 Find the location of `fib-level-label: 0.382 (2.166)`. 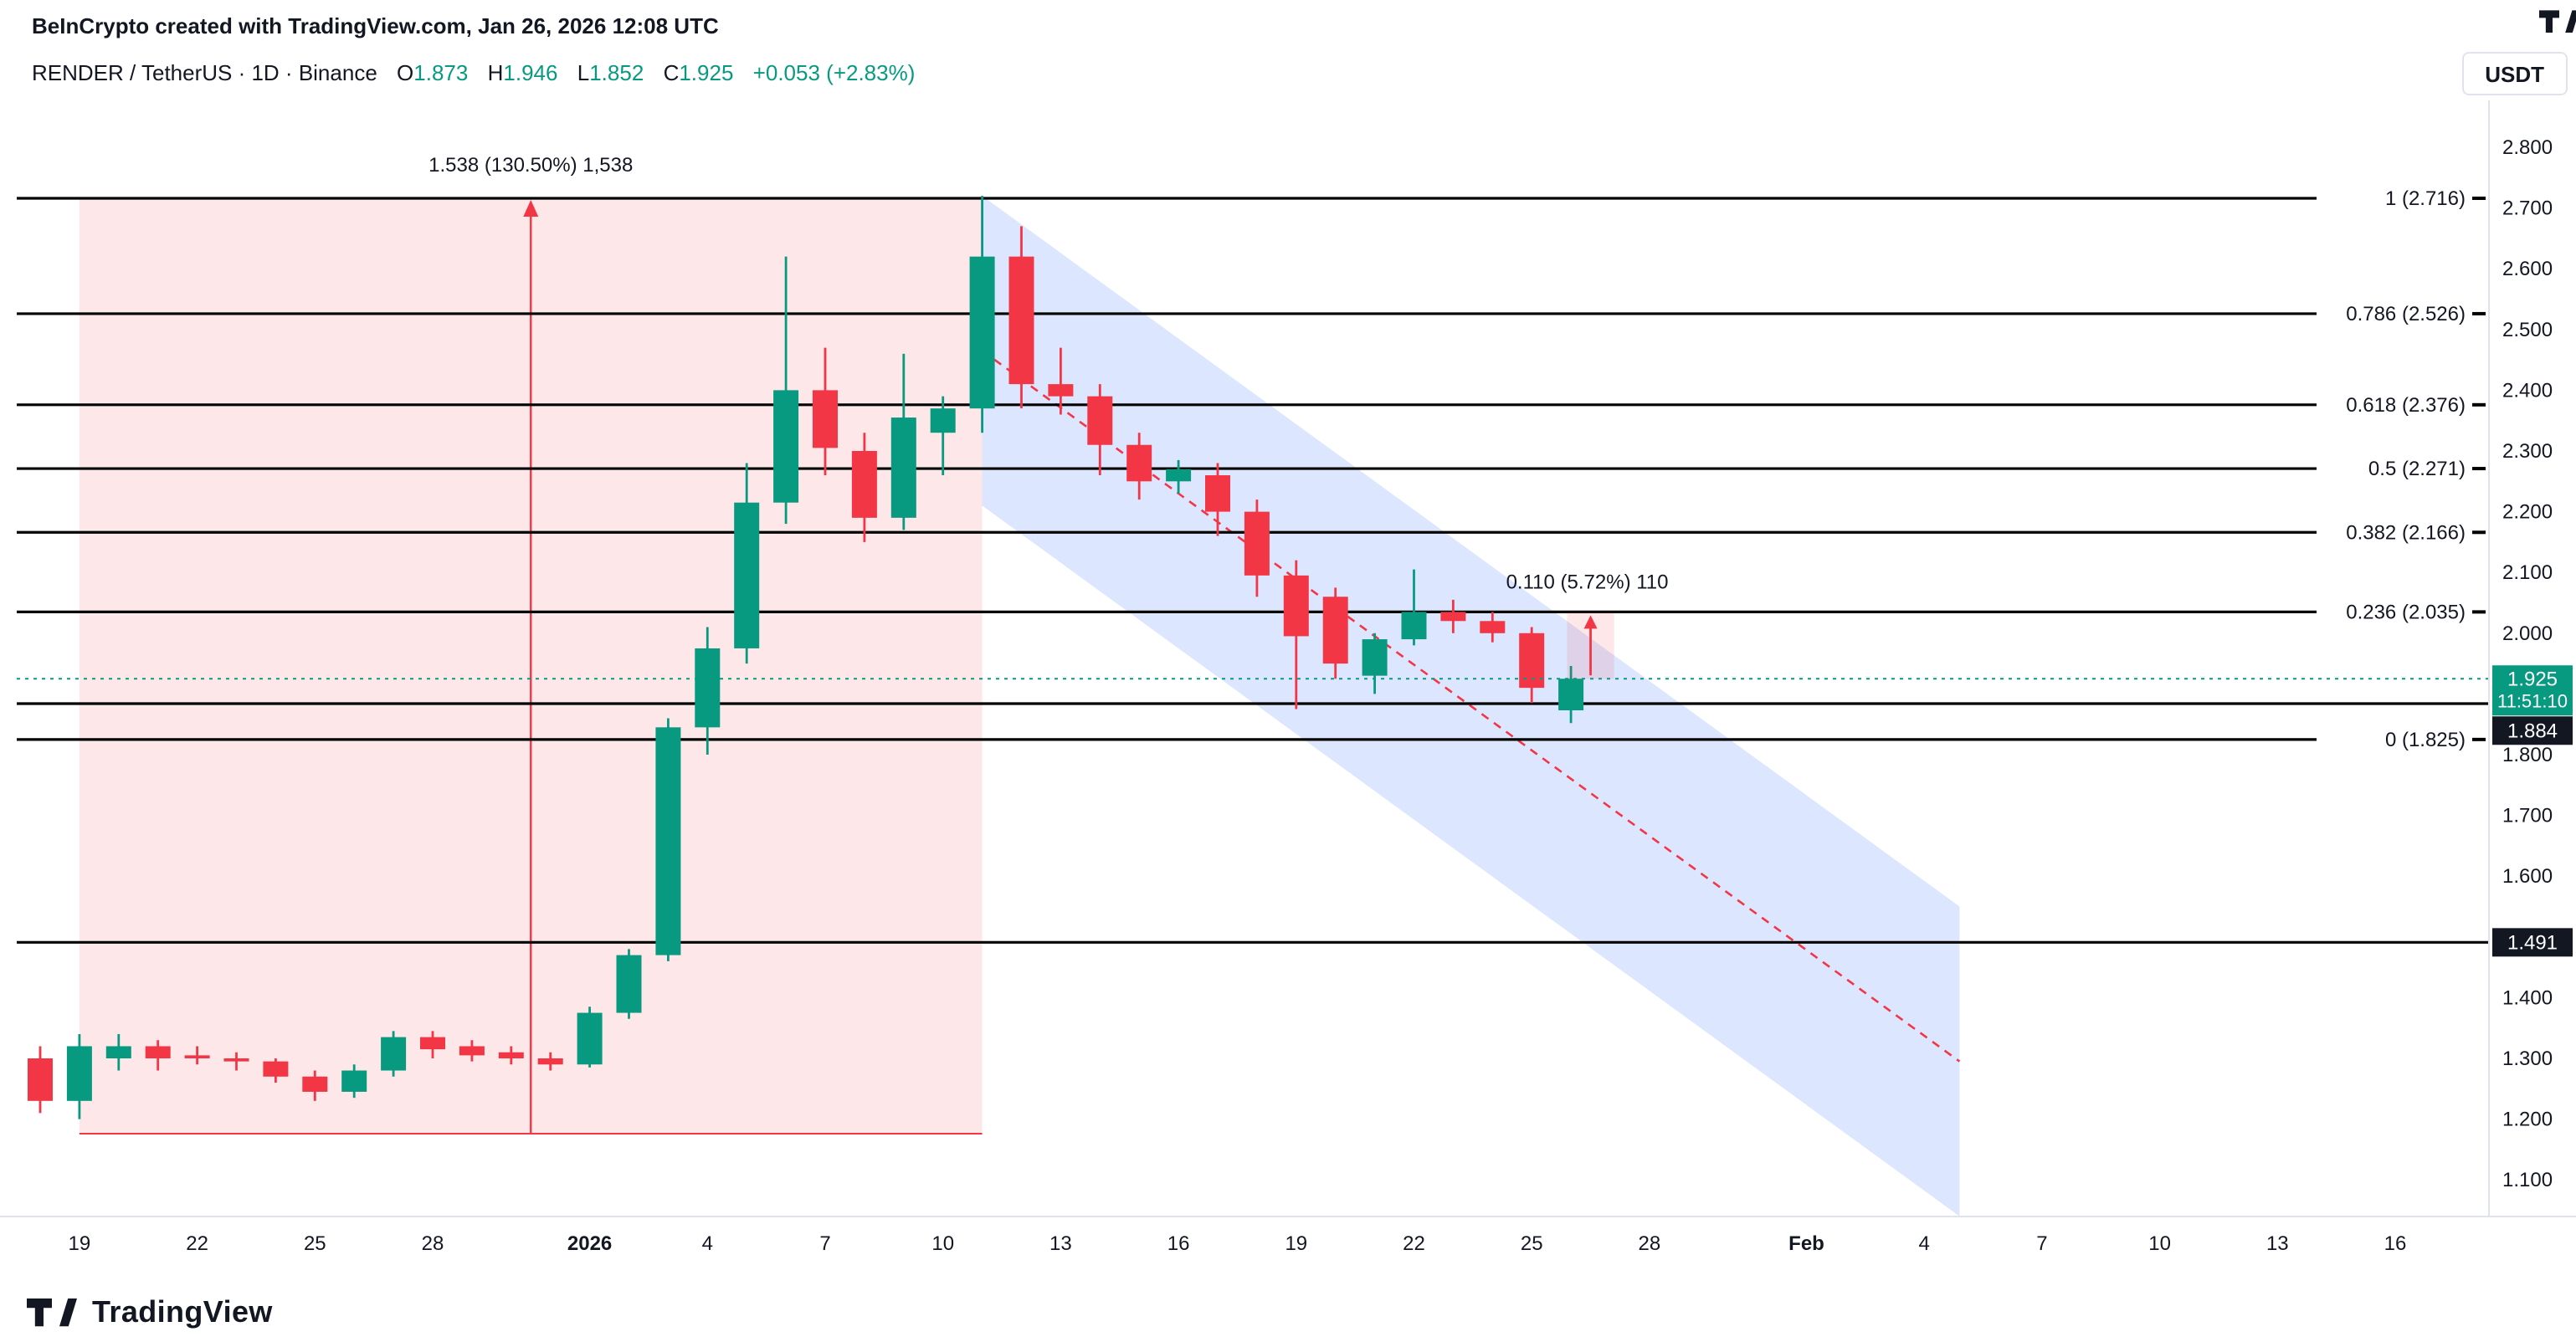

fib-level-label: 0.382 (2.166) is located at coordinates (2406, 532).